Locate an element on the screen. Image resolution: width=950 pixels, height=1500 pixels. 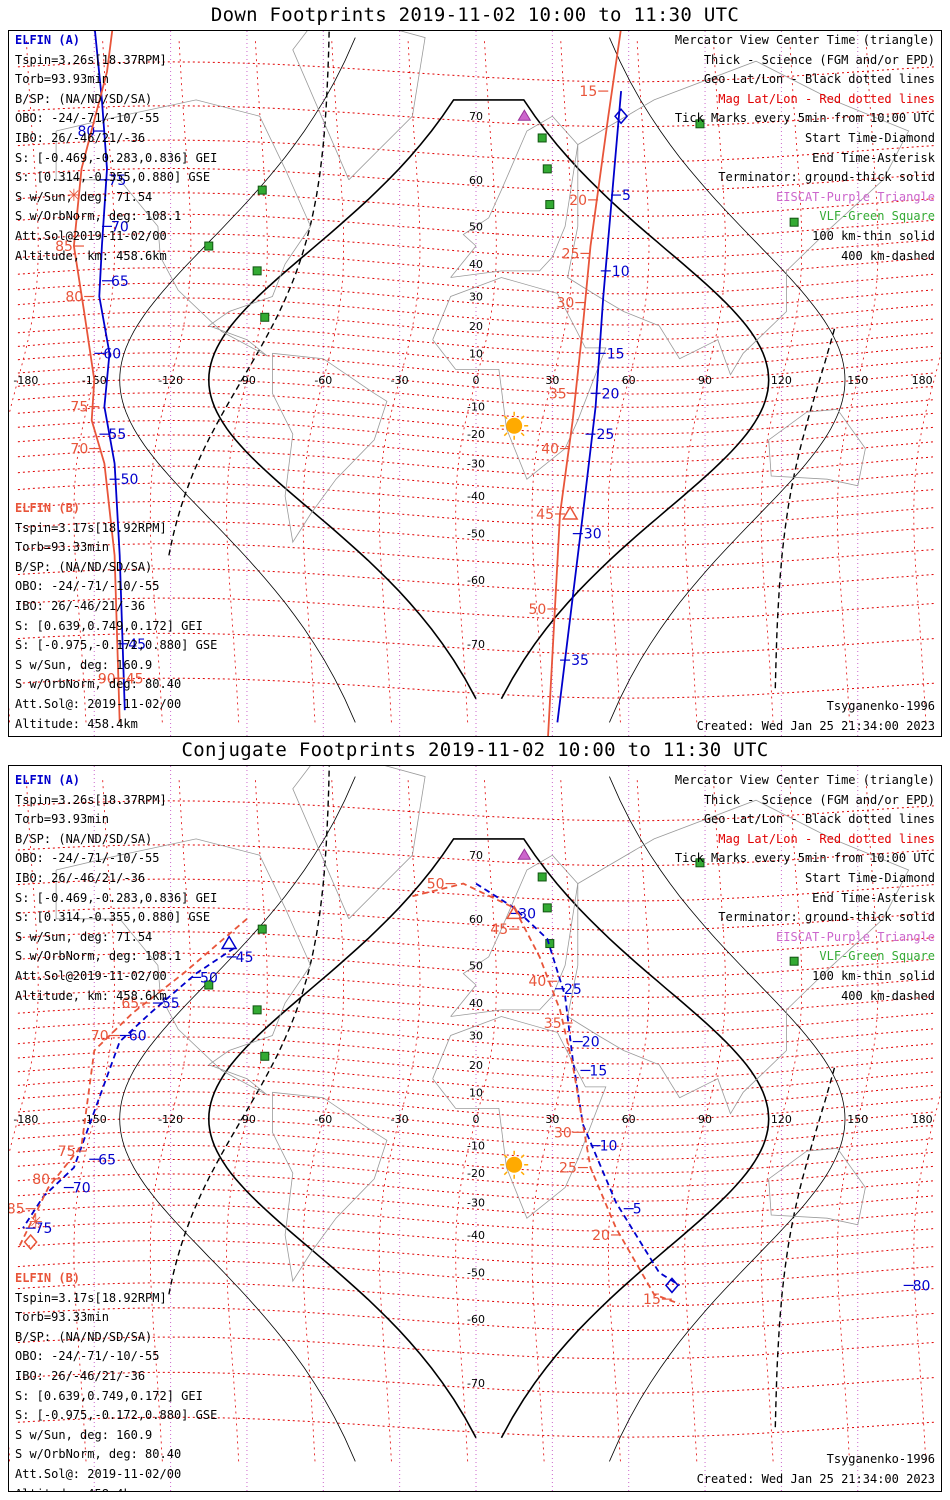
lat-tick-label: 70 is located at coordinates (476, 855).